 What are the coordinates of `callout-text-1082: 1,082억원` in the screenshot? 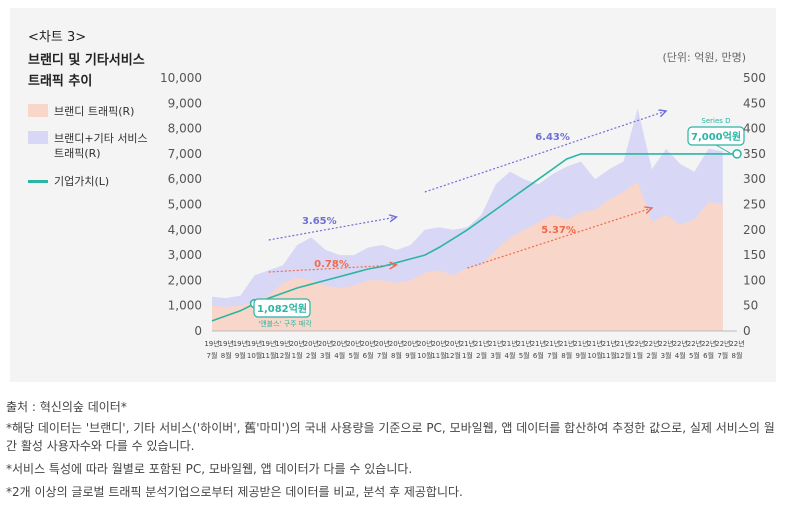 It's located at (282, 308).